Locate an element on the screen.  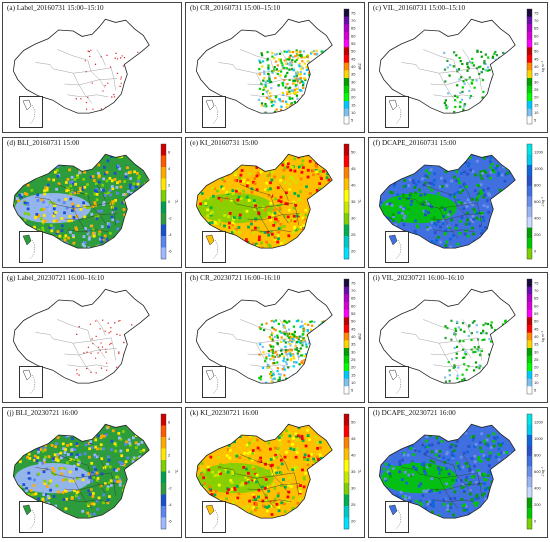
panel-title: (j) BLI_20230721 16:00 is located at coordinates (42, 413).